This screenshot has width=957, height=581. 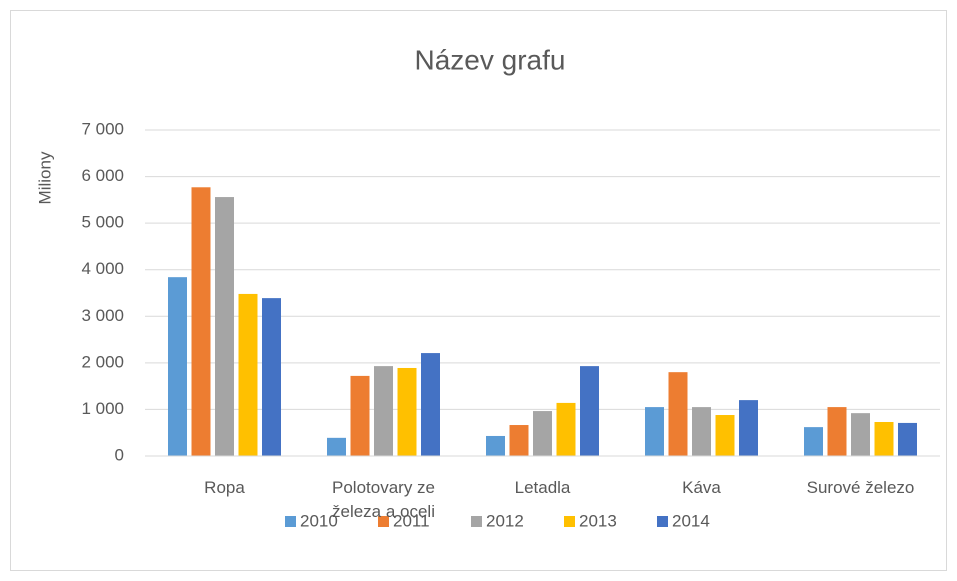 What do you see at coordinates (411, 520) in the screenshot?
I see `legend-label: 2011` at bounding box center [411, 520].